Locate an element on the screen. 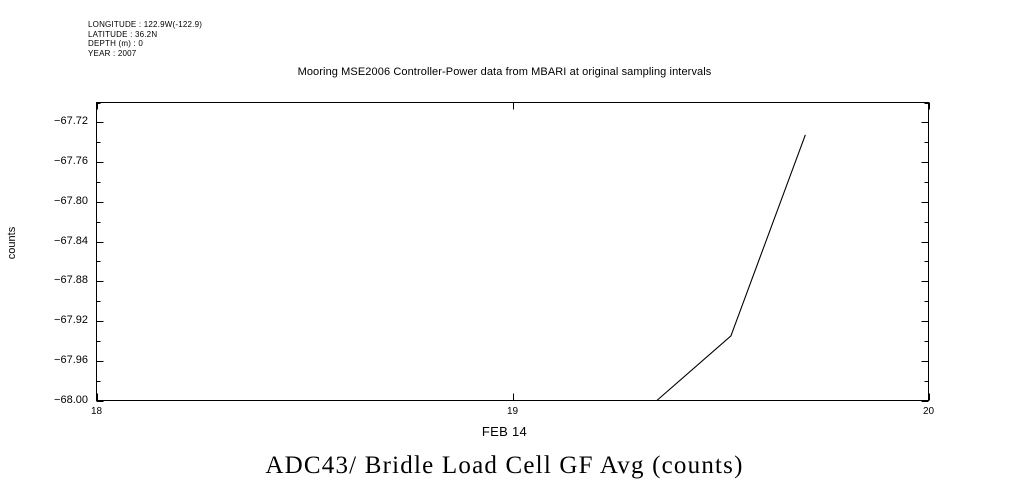 Image resolution: width=1009 pixels, height=504 pixels. y-axis-title: counts is located at coordinates (12, 243).